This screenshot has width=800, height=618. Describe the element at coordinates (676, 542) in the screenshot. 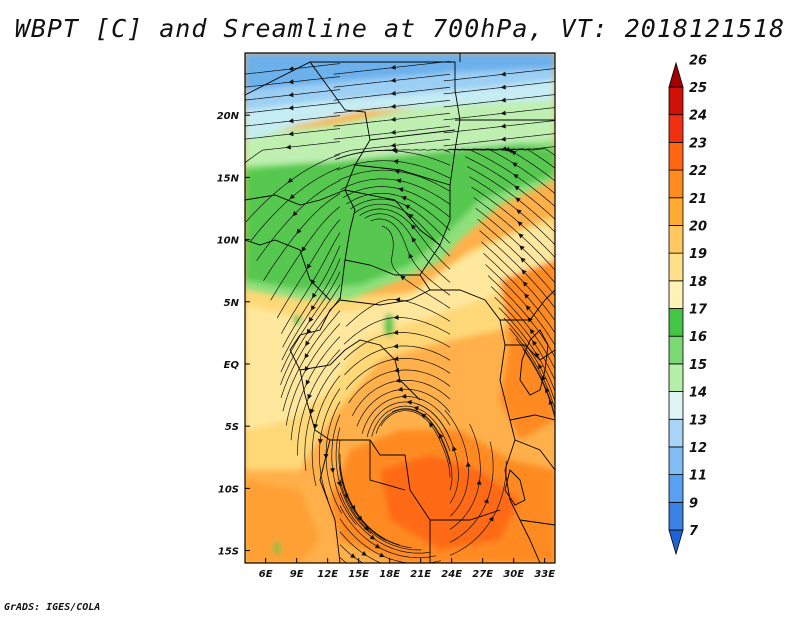

I see `colorbar-min-arrow` at that location.